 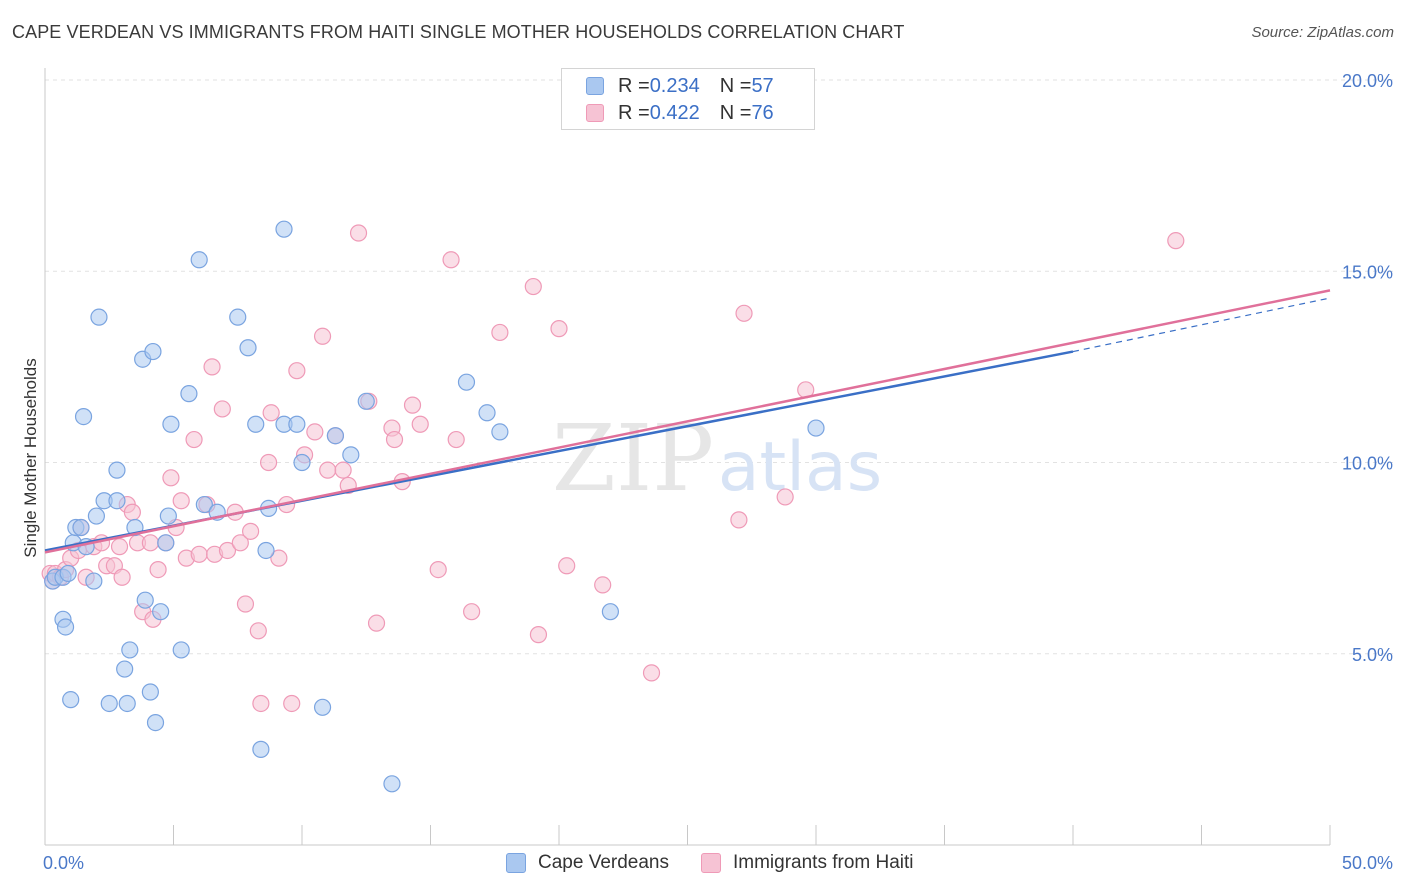 I want to click on source-label: Source: ZipAtlas.com, so click(x=1322, y=32).